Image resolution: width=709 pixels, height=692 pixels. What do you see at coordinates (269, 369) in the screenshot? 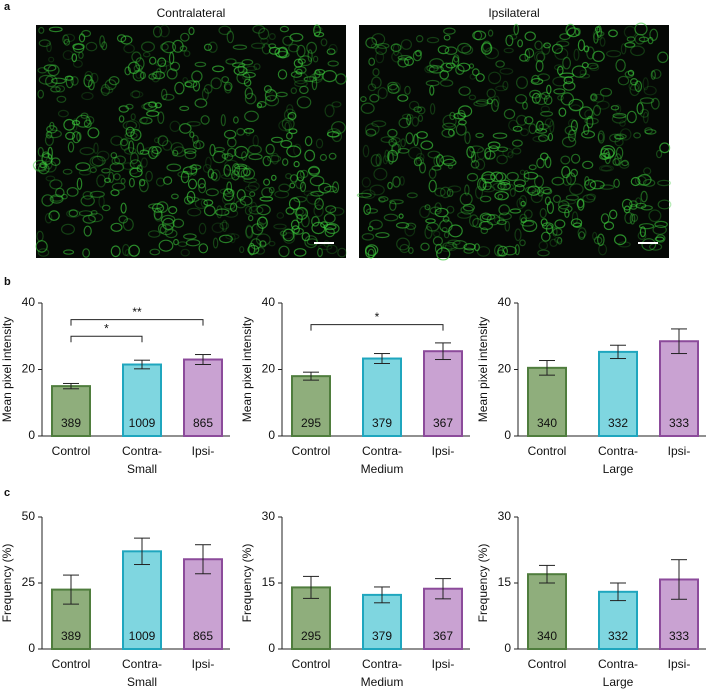
I see `y-tick-label: 20` at bounding box center [269, 369].